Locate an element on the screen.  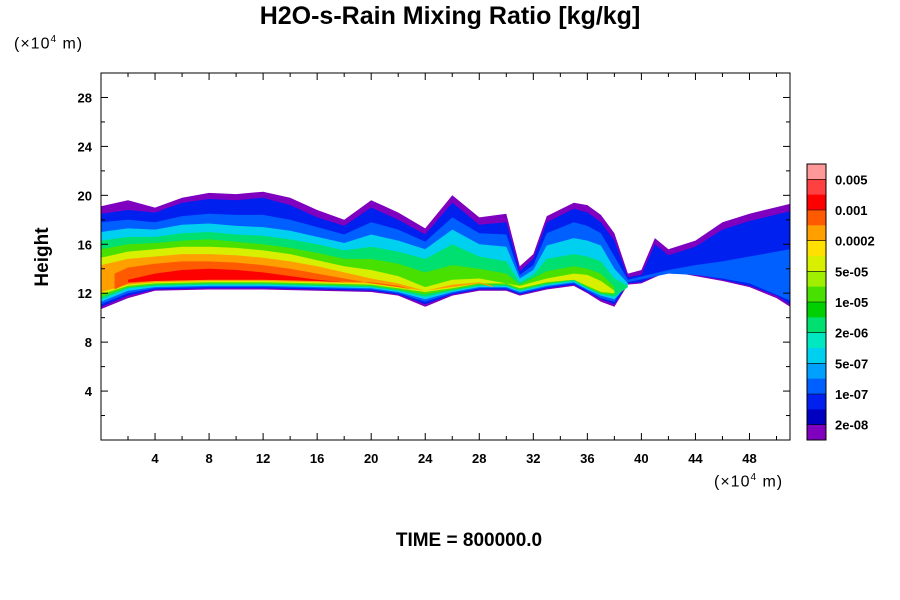
x-tick-label: 24 is located at coordinates (425, 458).